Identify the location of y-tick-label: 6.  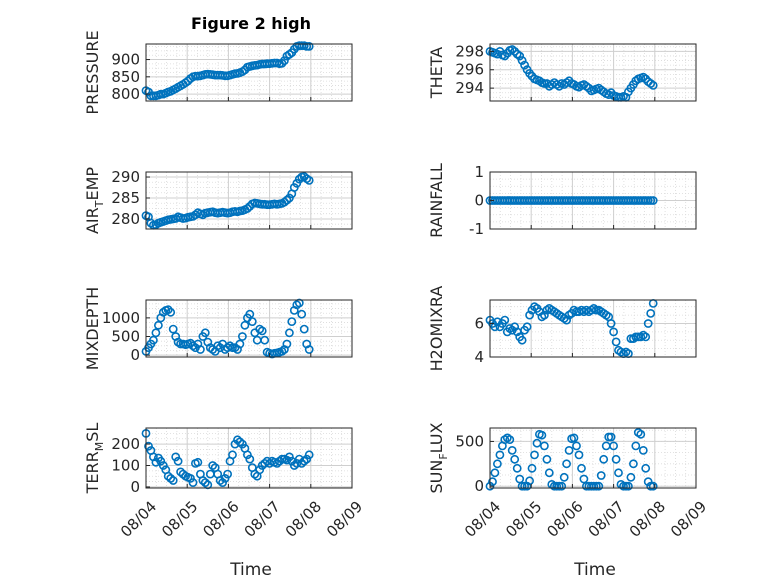
(479, 323).